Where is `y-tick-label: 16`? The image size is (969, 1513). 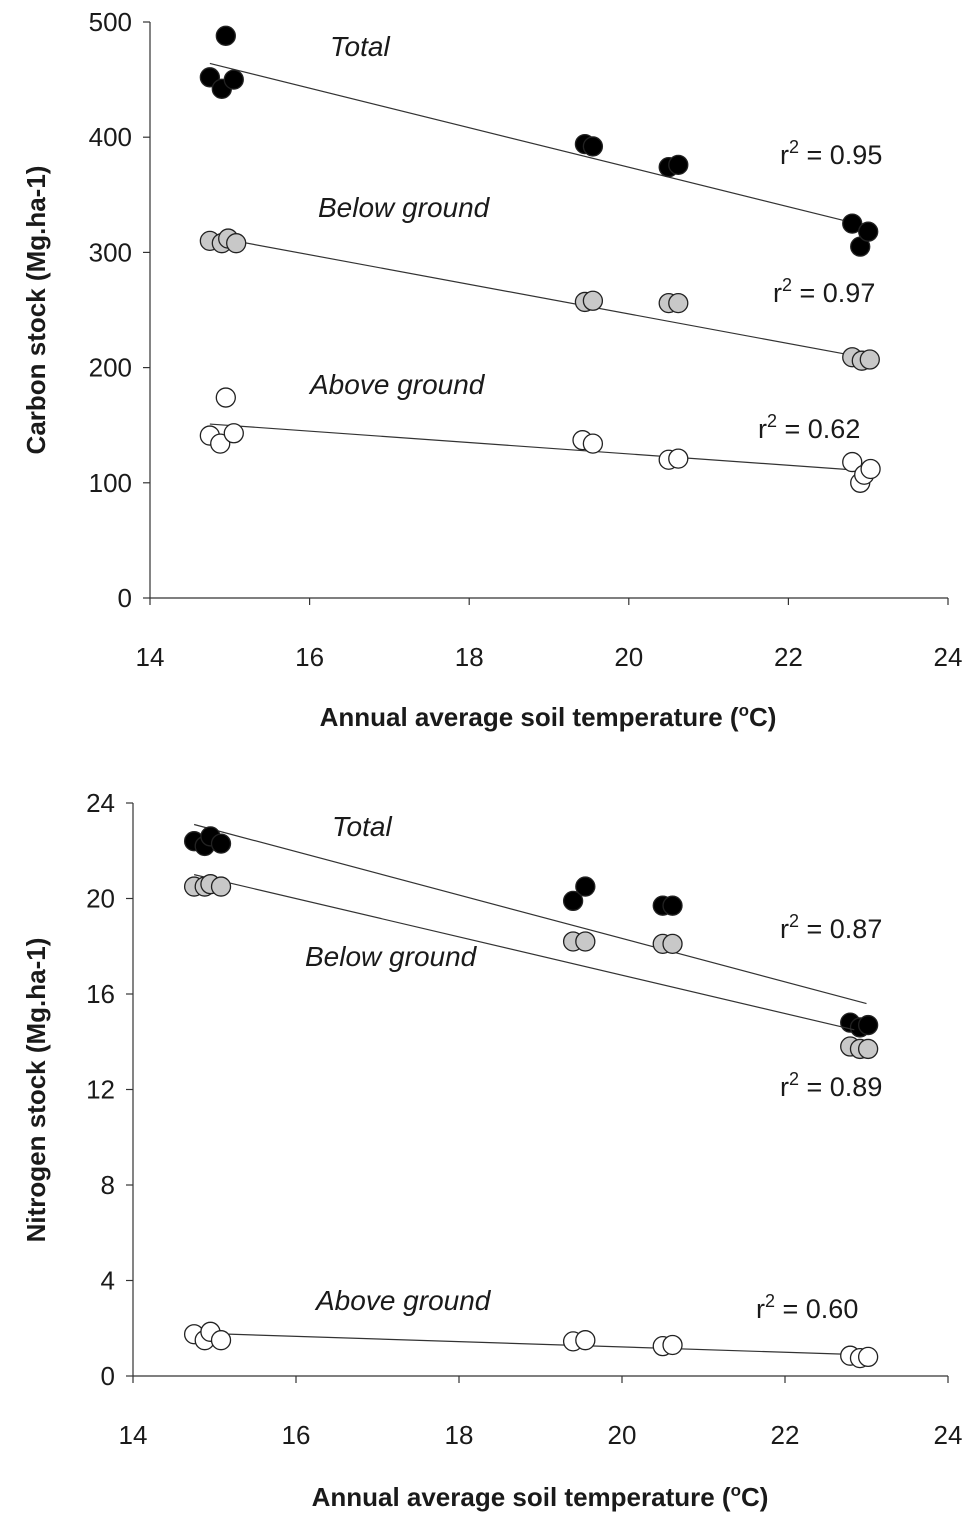
y-tick-label: 16 is located at coordinates (100, 994).